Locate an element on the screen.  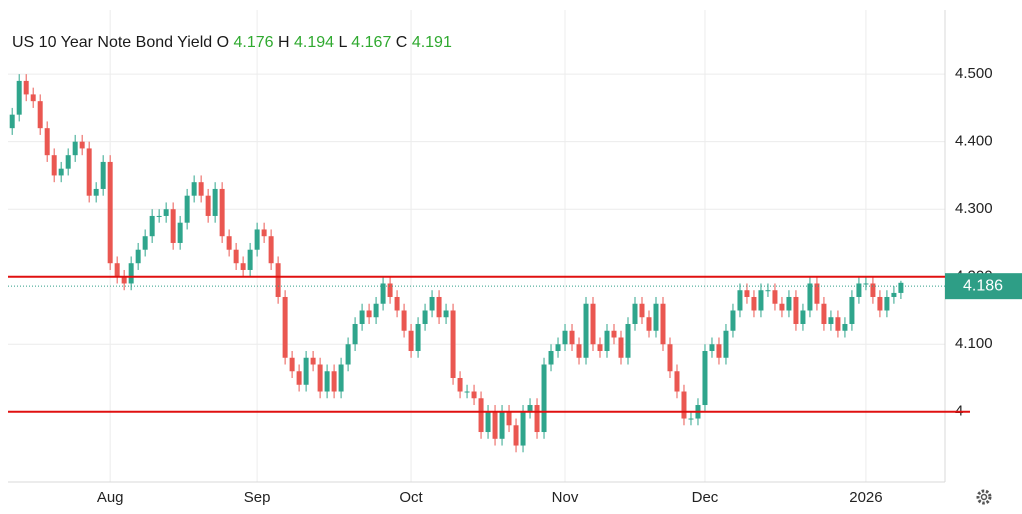
y-tick-label: 4.500 is located at coordinates (974, 73).